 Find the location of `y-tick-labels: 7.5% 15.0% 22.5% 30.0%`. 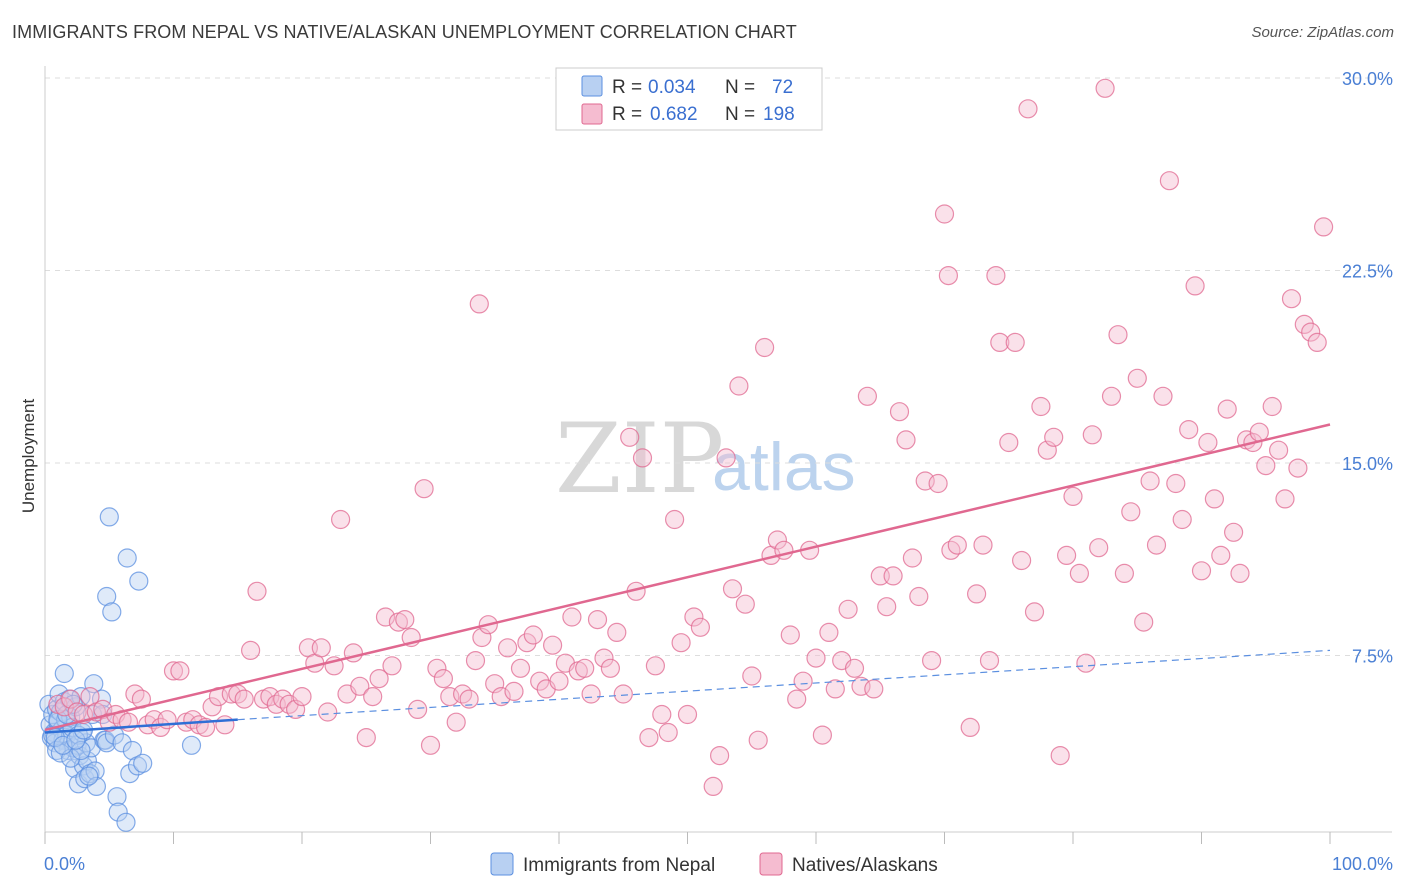

y-tick-labels: 7.5% 15.0% 22.5% 30.0% is located at coordinates (1367, 368).